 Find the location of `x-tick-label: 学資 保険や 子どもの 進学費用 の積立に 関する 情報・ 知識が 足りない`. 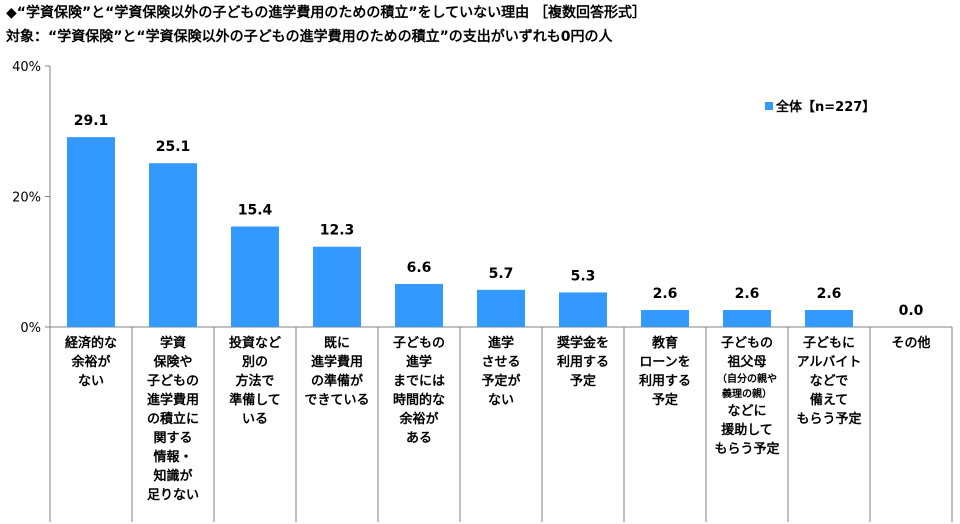

x-tick-label: 学資 保険や 子どもの 進学費用 の積立に 関する 情報・ 知識が 足りない is located at coordinates (172, 419).